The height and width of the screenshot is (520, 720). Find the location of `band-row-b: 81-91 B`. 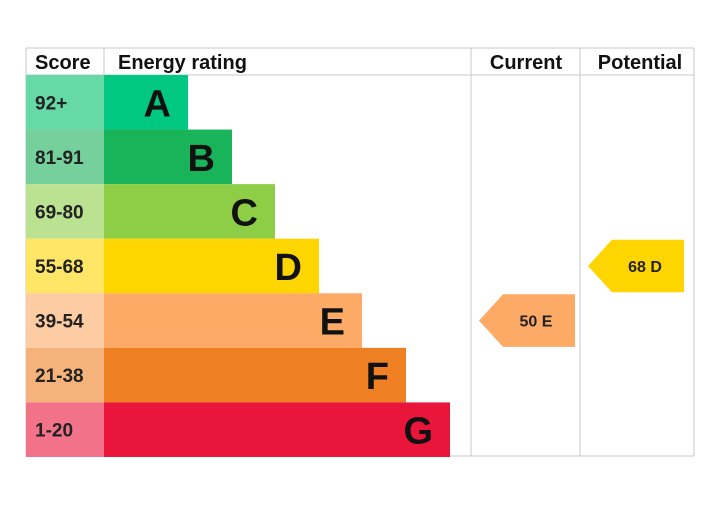

band-row-b: 81-91 B is located at coordinates (129, 157).